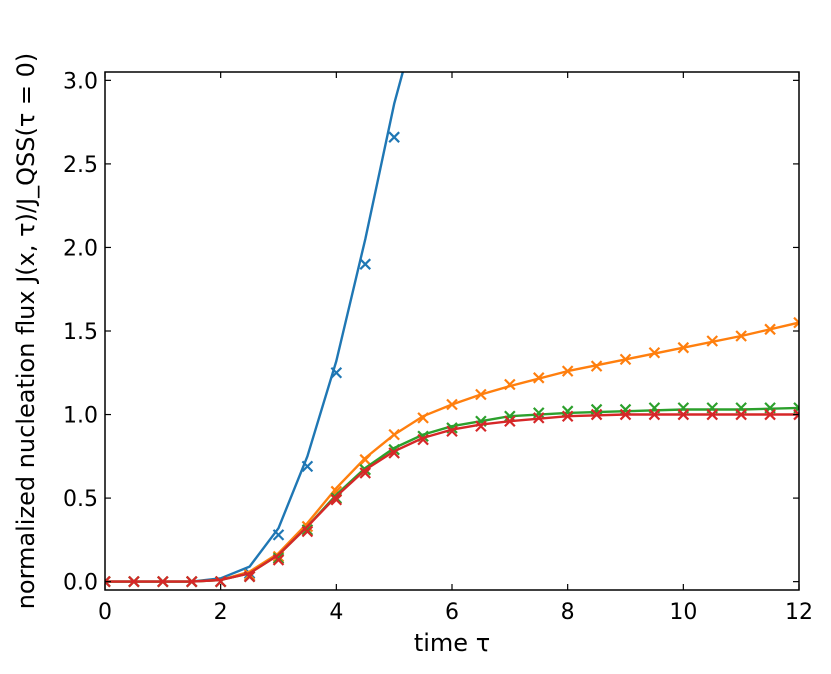  I want to click on x-tick-label: 6, so click(452, 612).